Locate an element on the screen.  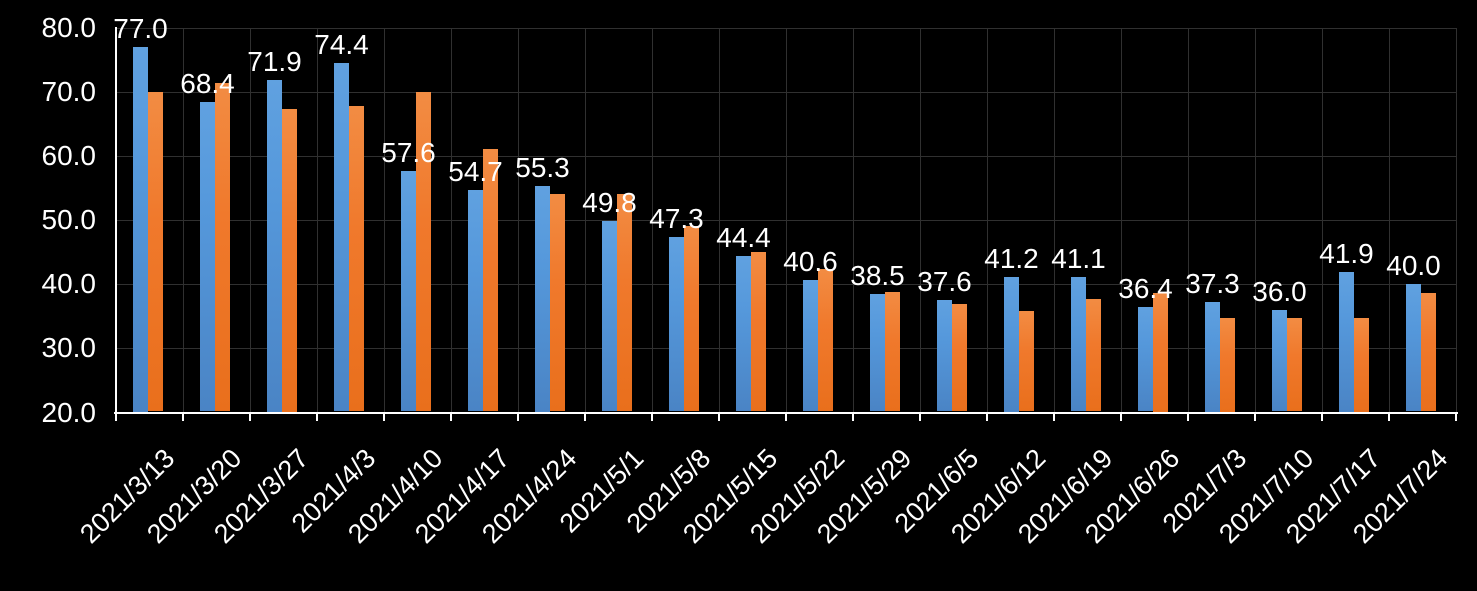
data-label: 49.8 is located at coordinates (609, 203).